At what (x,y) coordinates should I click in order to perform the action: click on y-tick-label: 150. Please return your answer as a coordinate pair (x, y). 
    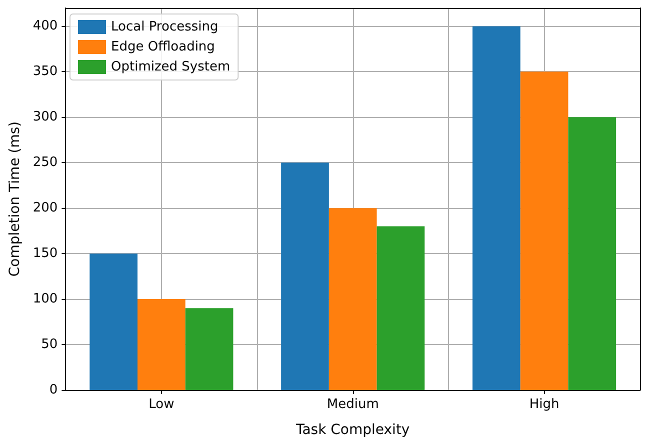
    Looking at the image, I should click on (45, 254).